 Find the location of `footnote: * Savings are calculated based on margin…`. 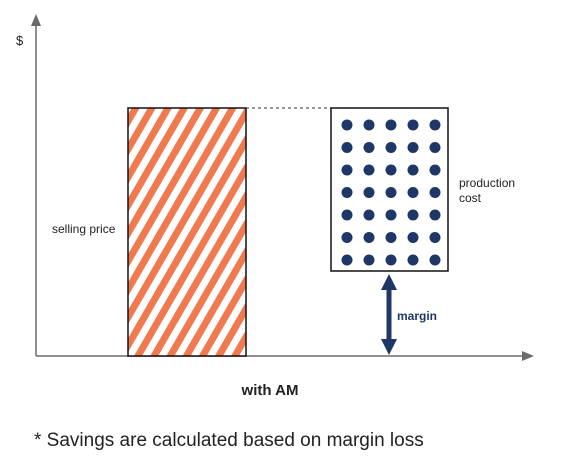

footnote: * Savings are calculated based on margin… is located at coordinates (229, 440).